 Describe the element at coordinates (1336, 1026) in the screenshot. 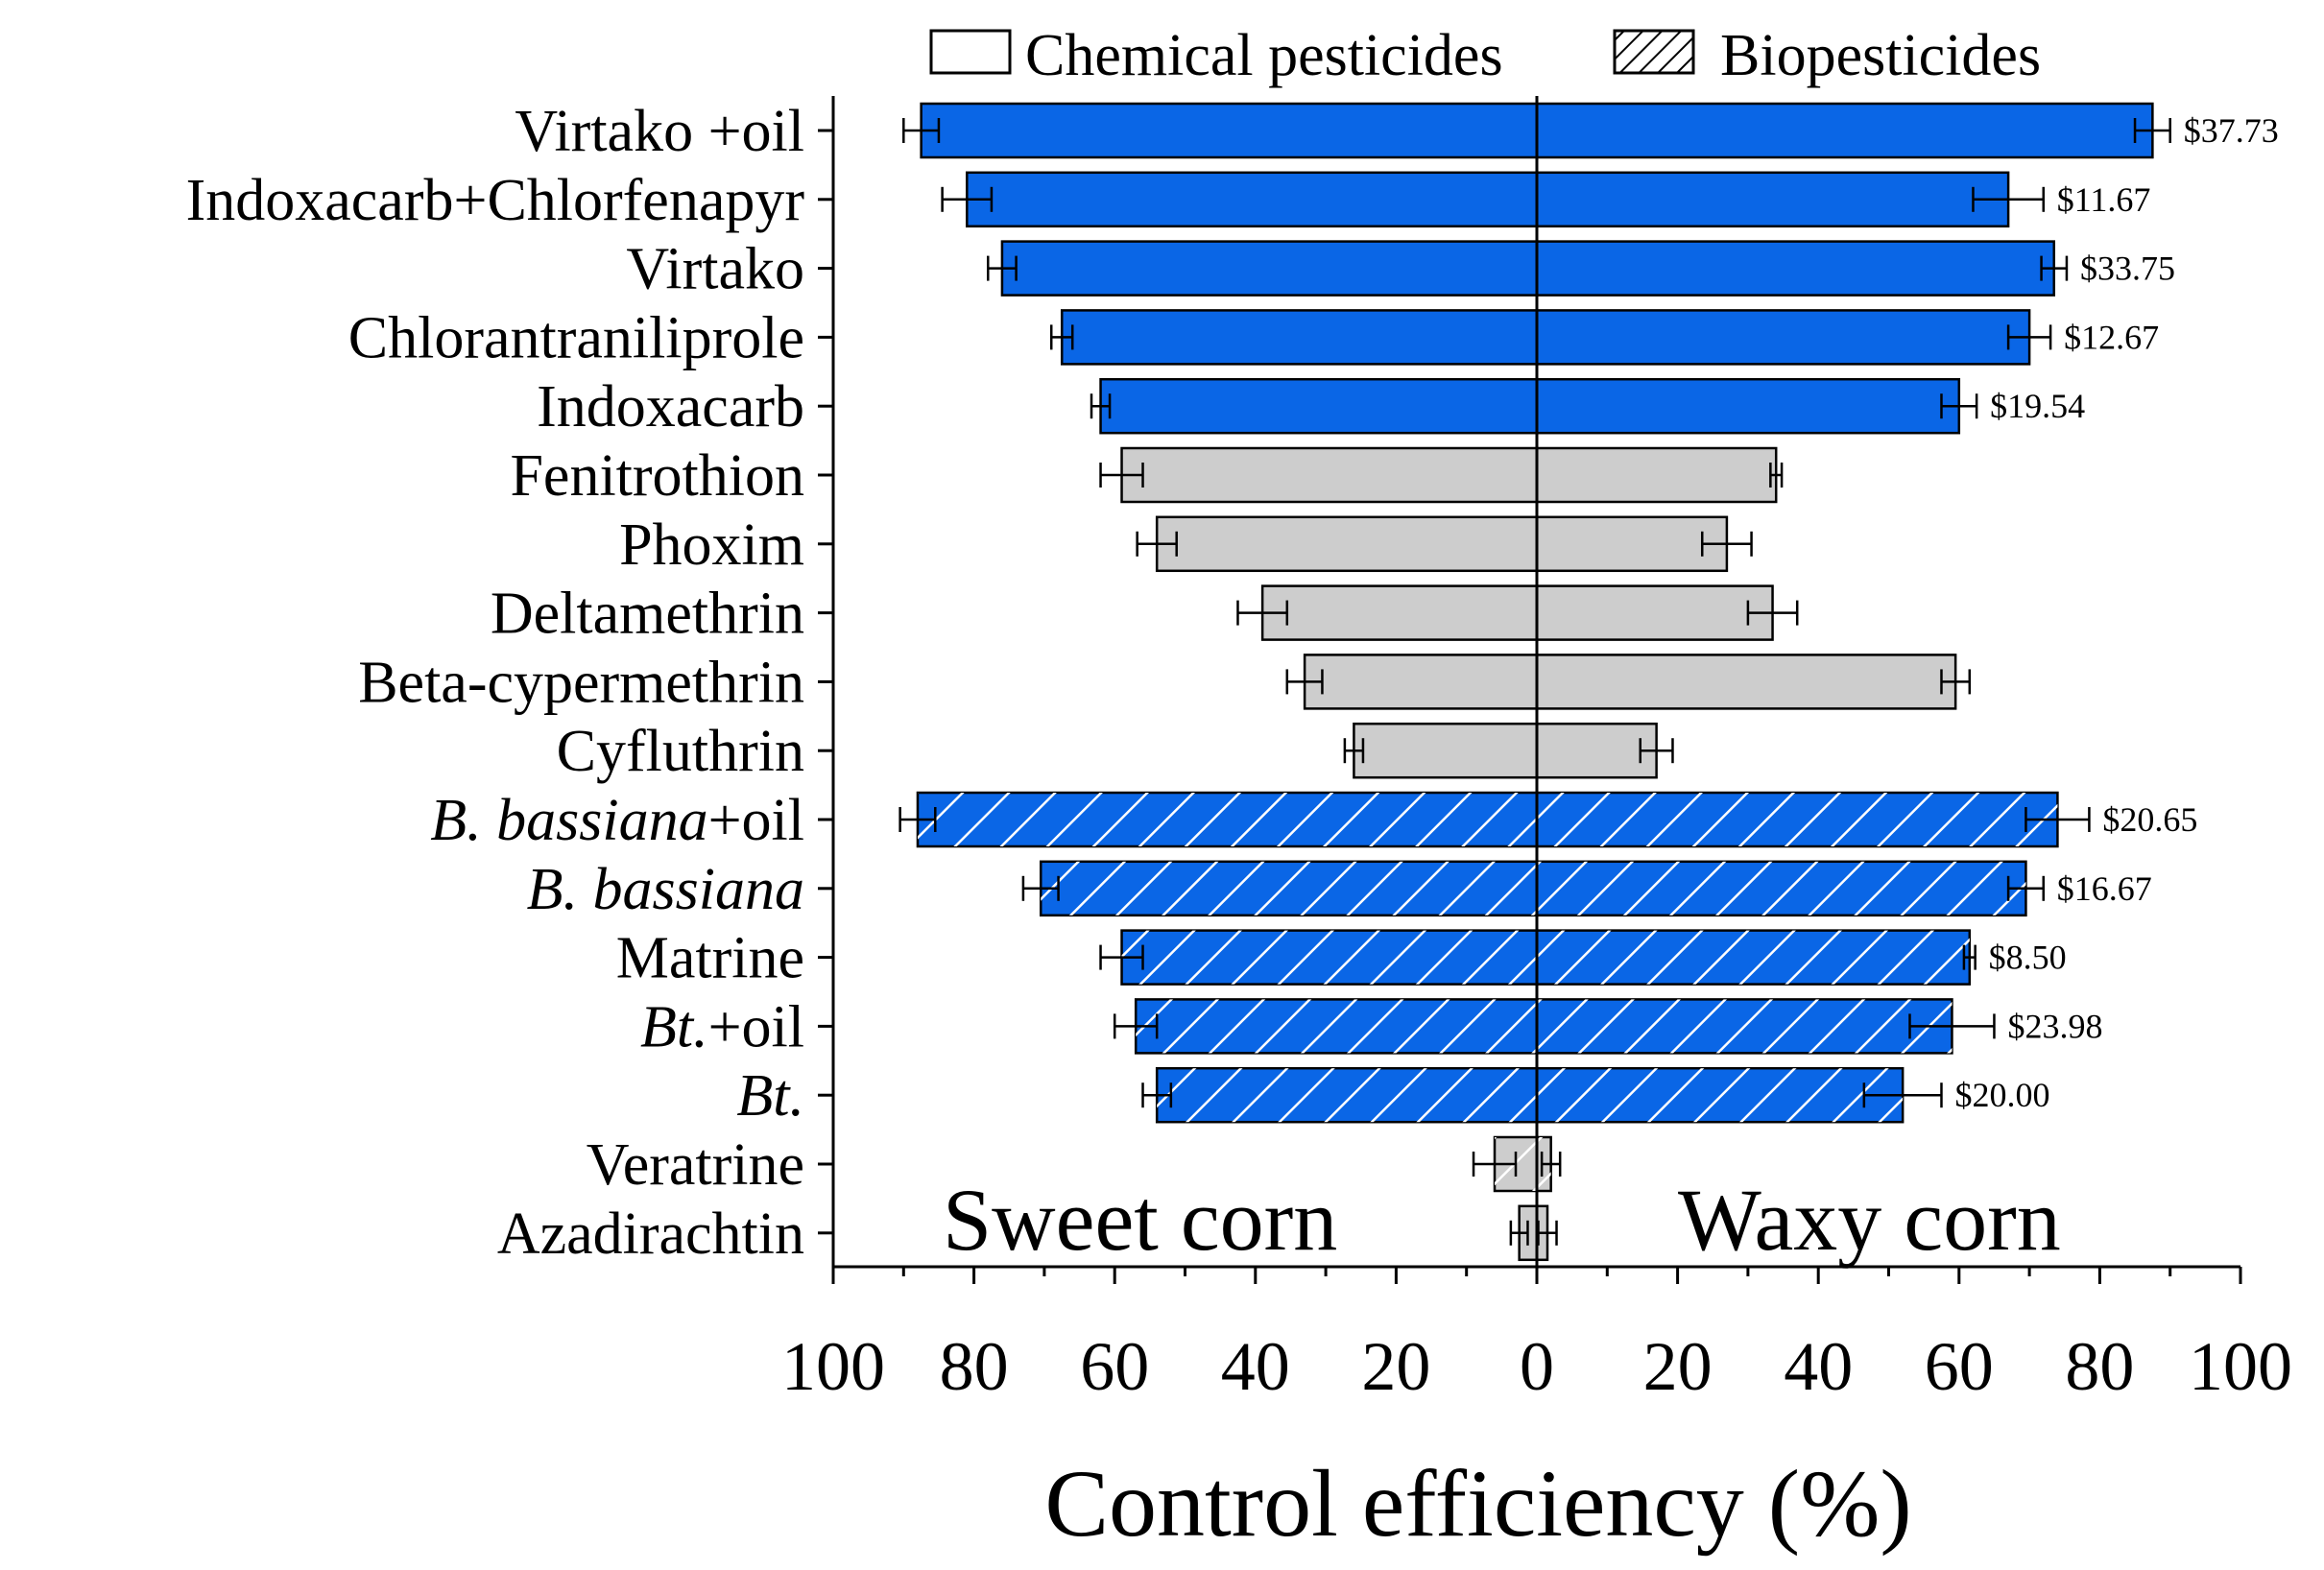

I see `hatch-sweet-bt-oil` at that location.